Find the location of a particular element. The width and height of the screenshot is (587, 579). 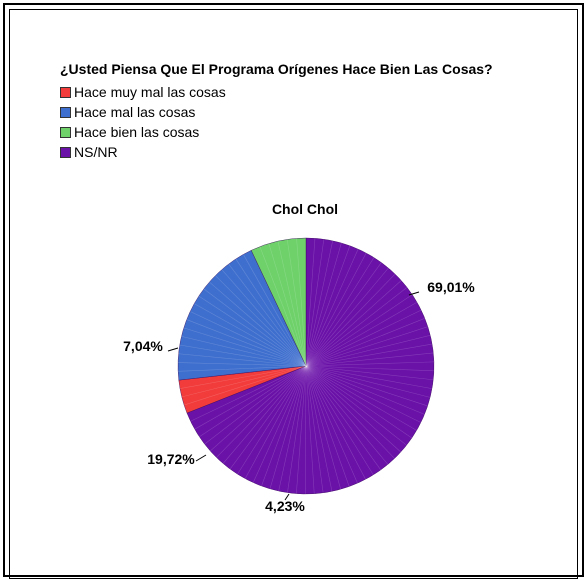

legend-label: Hace muy mal las cosas is located at coordinates (150, 92).